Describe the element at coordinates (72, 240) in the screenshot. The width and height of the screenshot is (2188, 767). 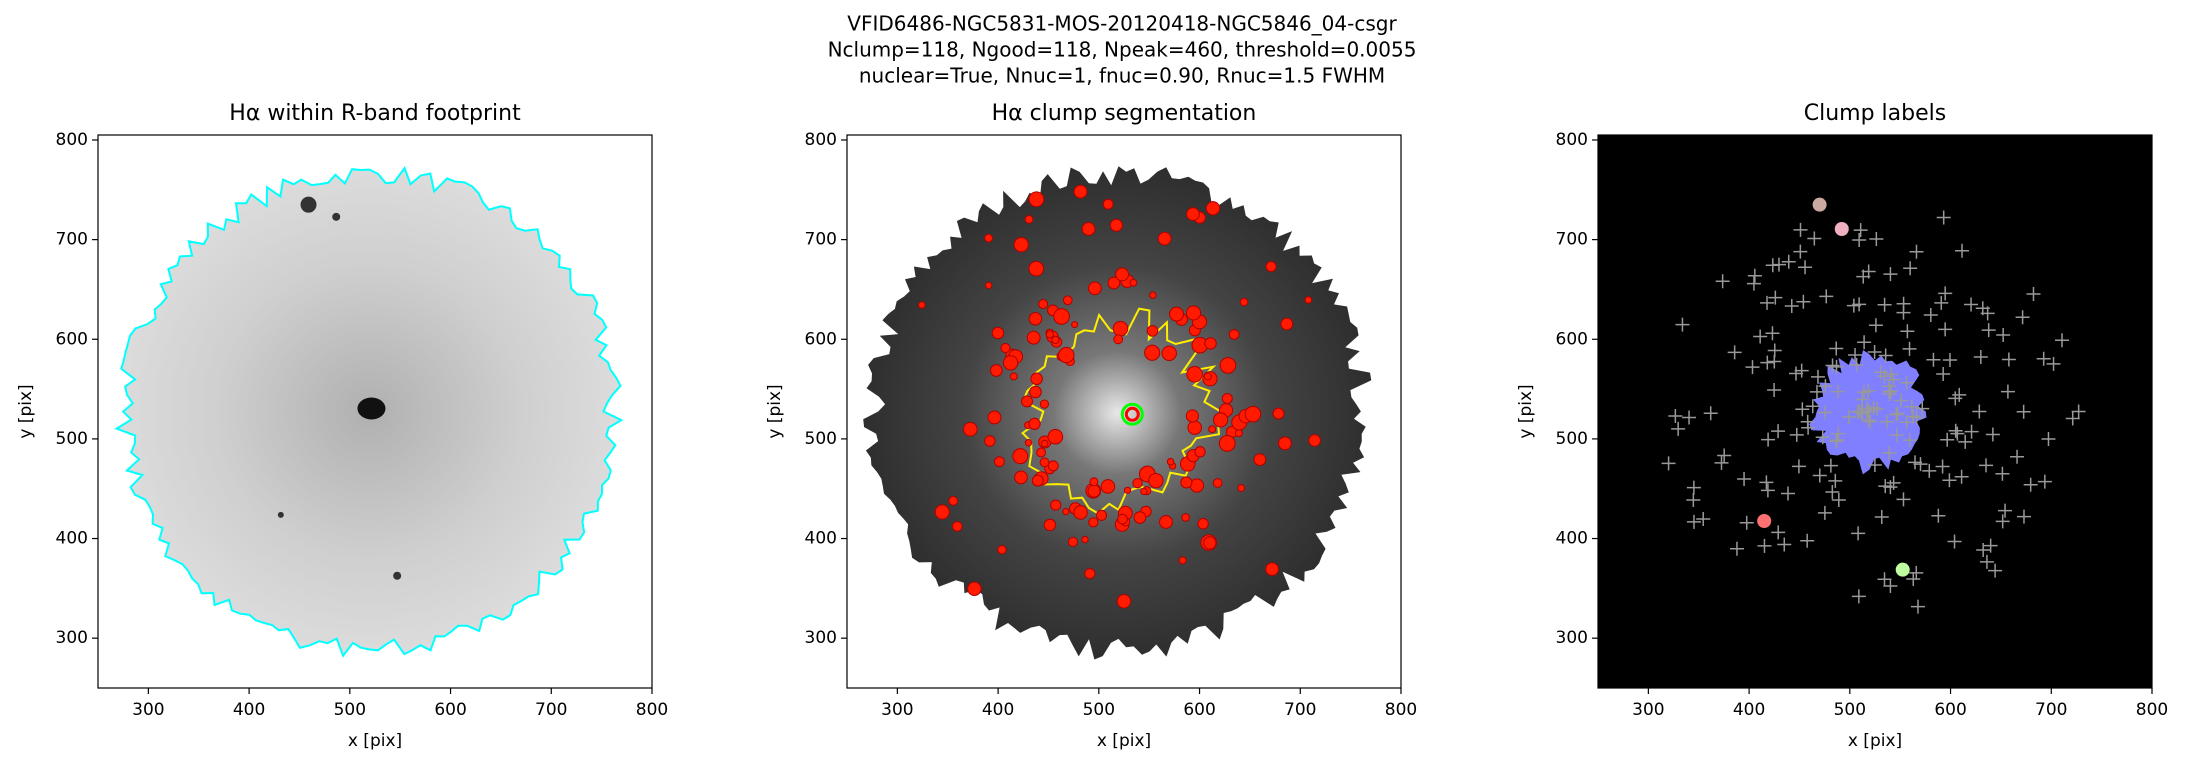
I see `y-tick-label: 700` at that location.